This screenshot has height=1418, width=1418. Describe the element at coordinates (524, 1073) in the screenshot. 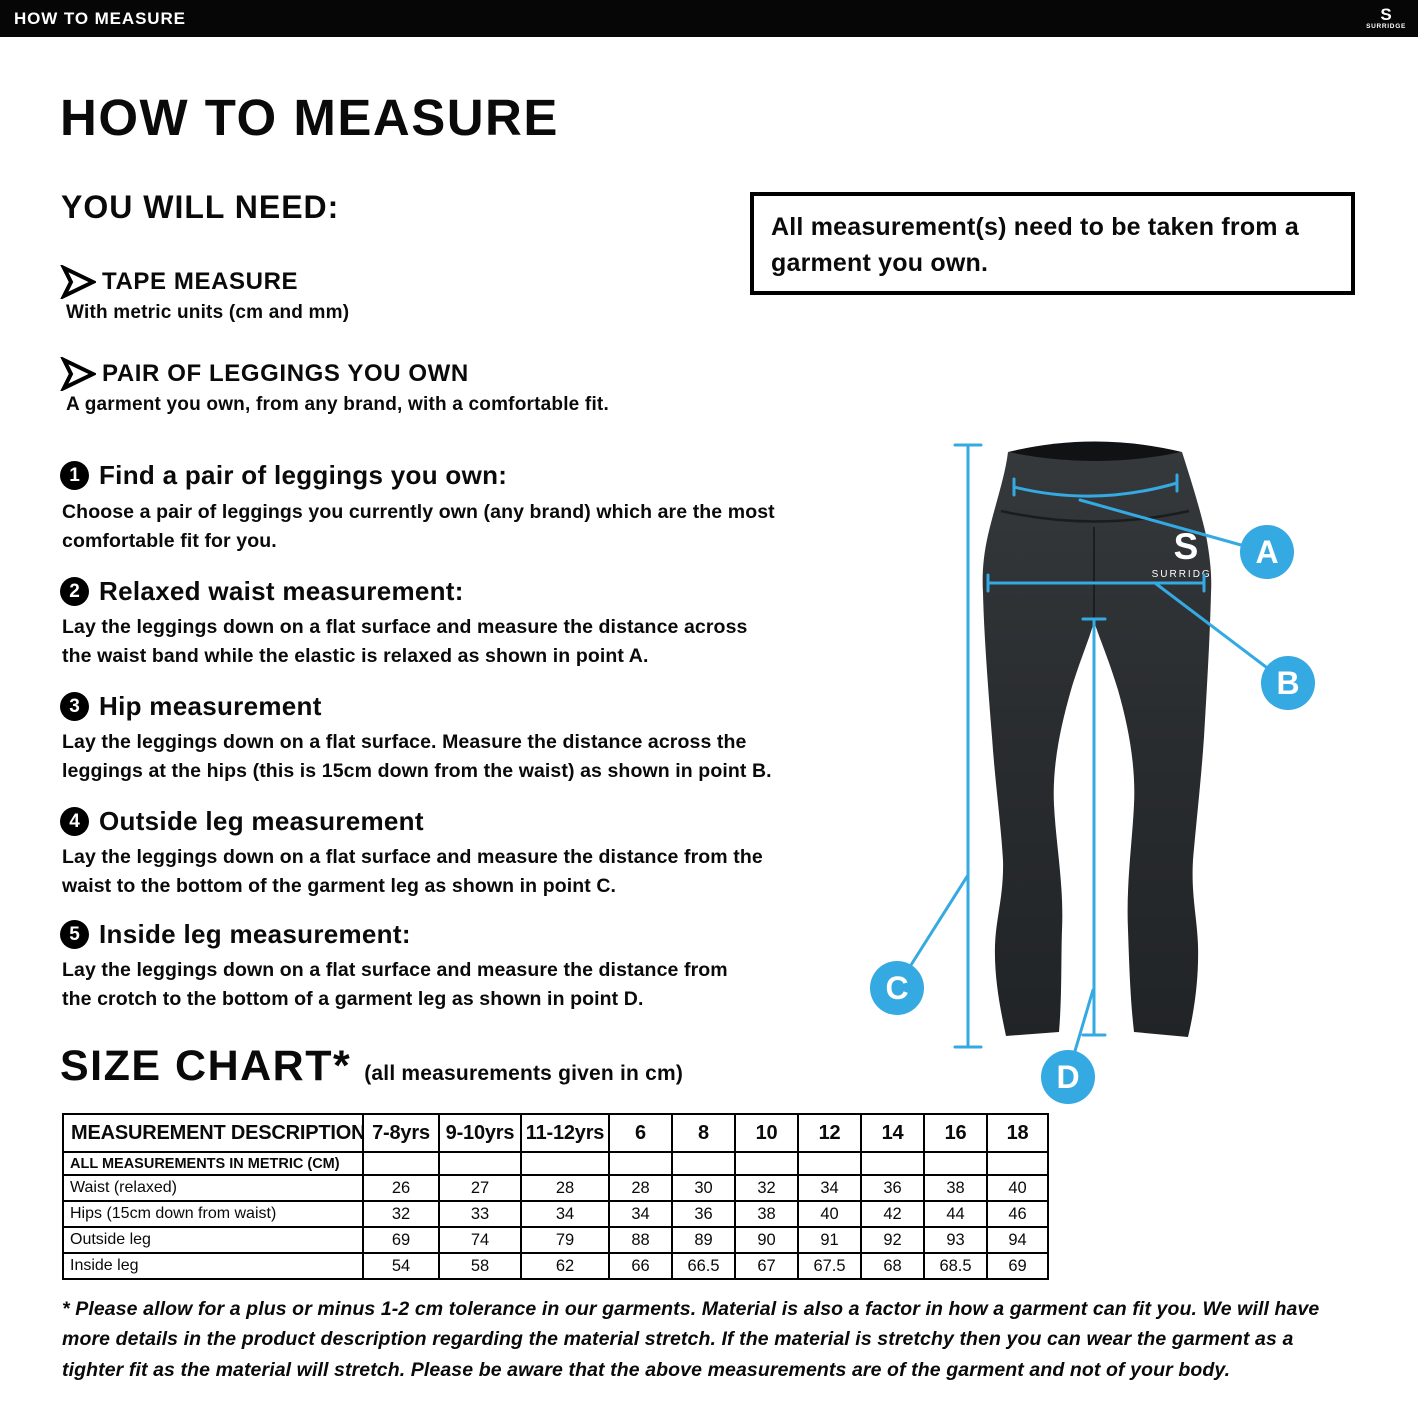

I see `size-chart-subtitle: (all measurements given in cm)` at that location.